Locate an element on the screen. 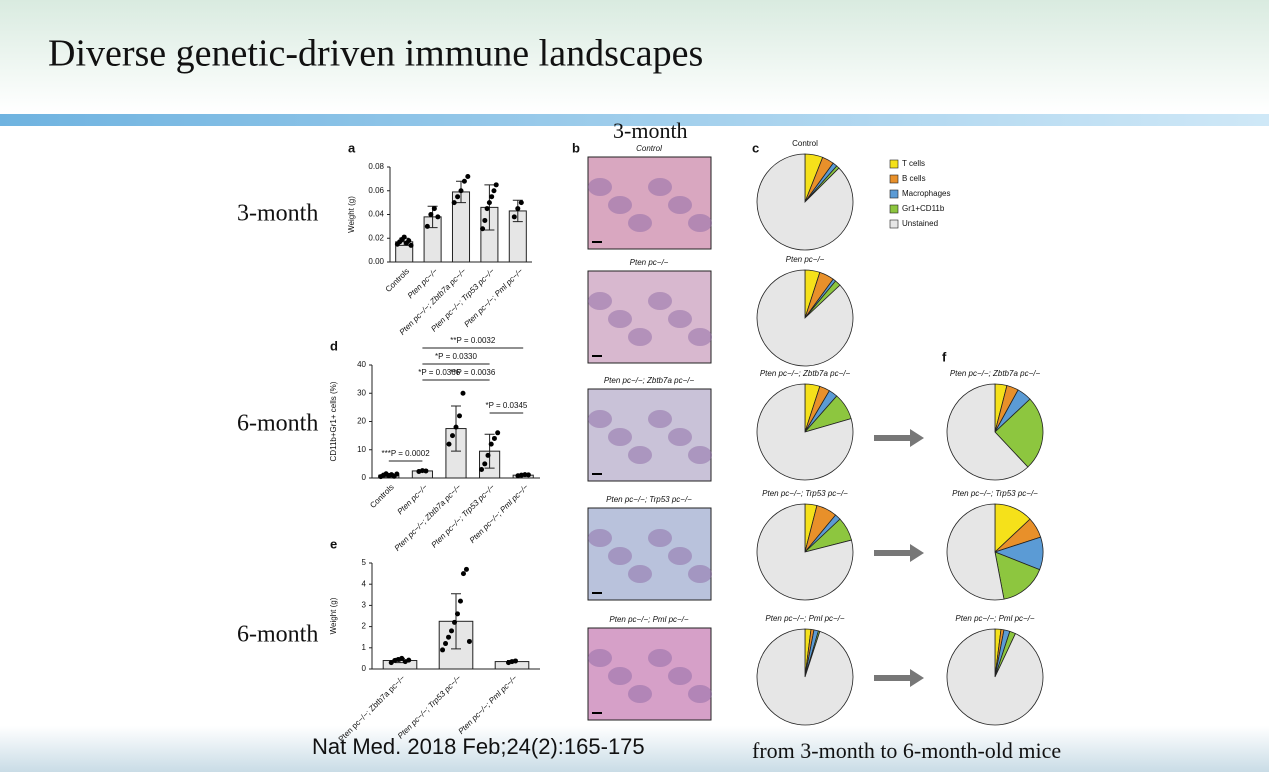  y-tick-label: 4 is located at coordinates (364, 583).